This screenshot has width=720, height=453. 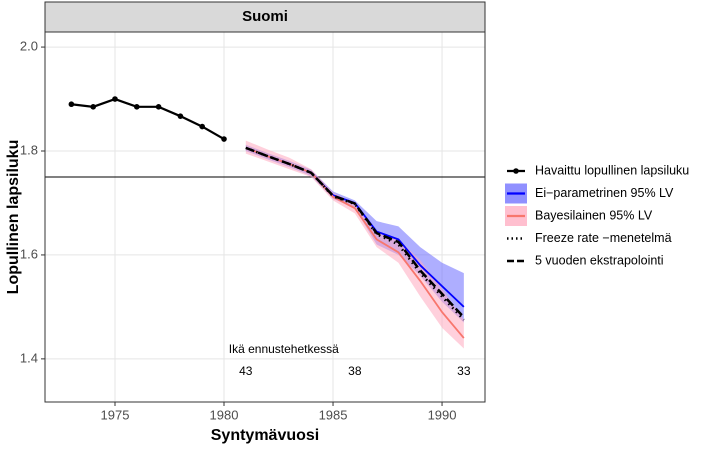 What do you see at coordinates (612, 170) in the screenshot?
I see `legend-label: Havaittu lopullinen lapsiluku` at bounding box center [612, 170].